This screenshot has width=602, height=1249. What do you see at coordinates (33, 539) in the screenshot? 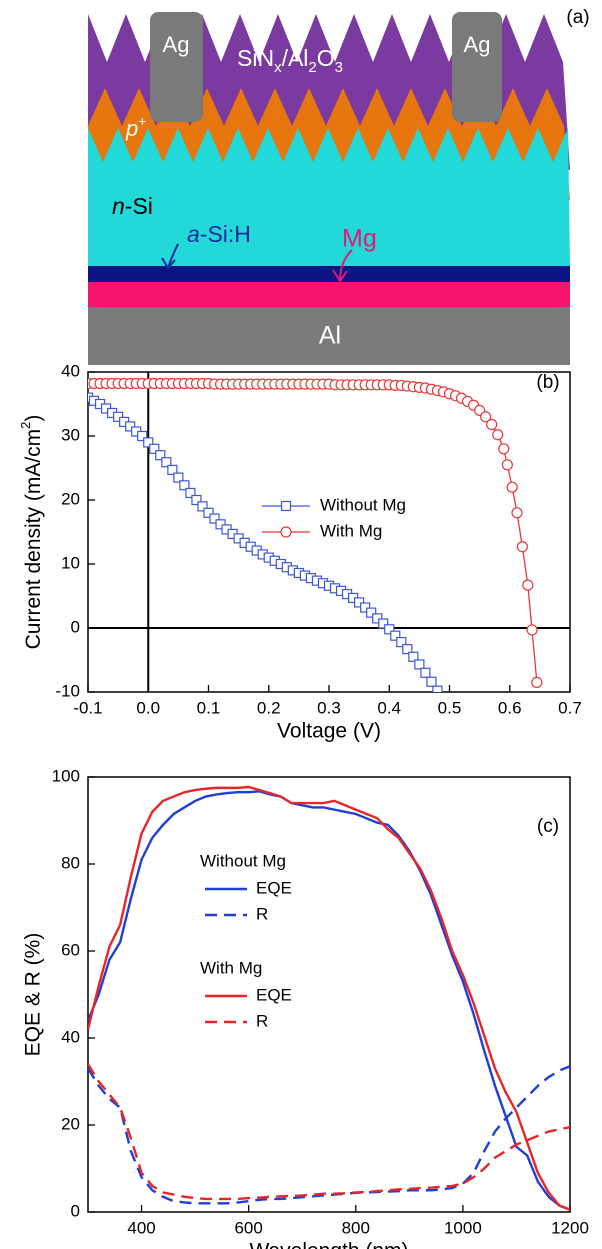
I see `text-part: Current density (mA/cm` at bounding box center [33, 539].